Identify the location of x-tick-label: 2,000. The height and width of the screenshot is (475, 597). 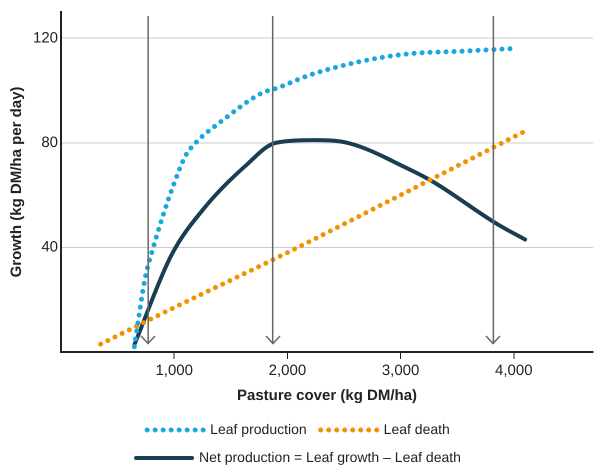
(287, 371).